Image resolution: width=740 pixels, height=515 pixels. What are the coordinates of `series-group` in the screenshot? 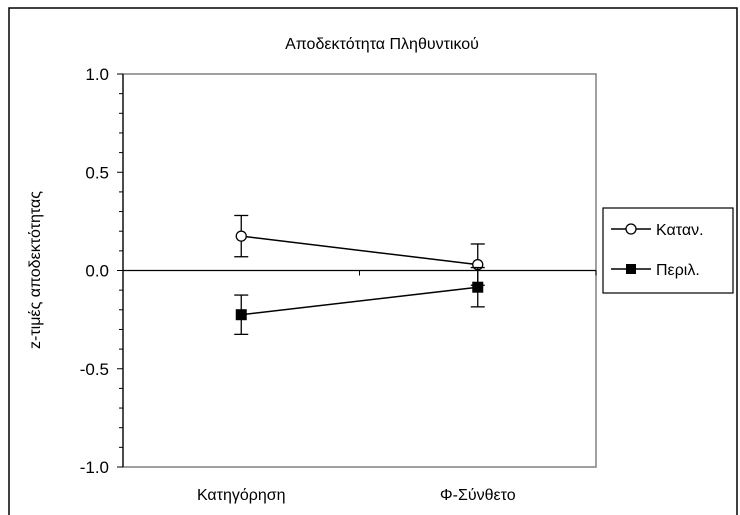 It's located at (359, 275).